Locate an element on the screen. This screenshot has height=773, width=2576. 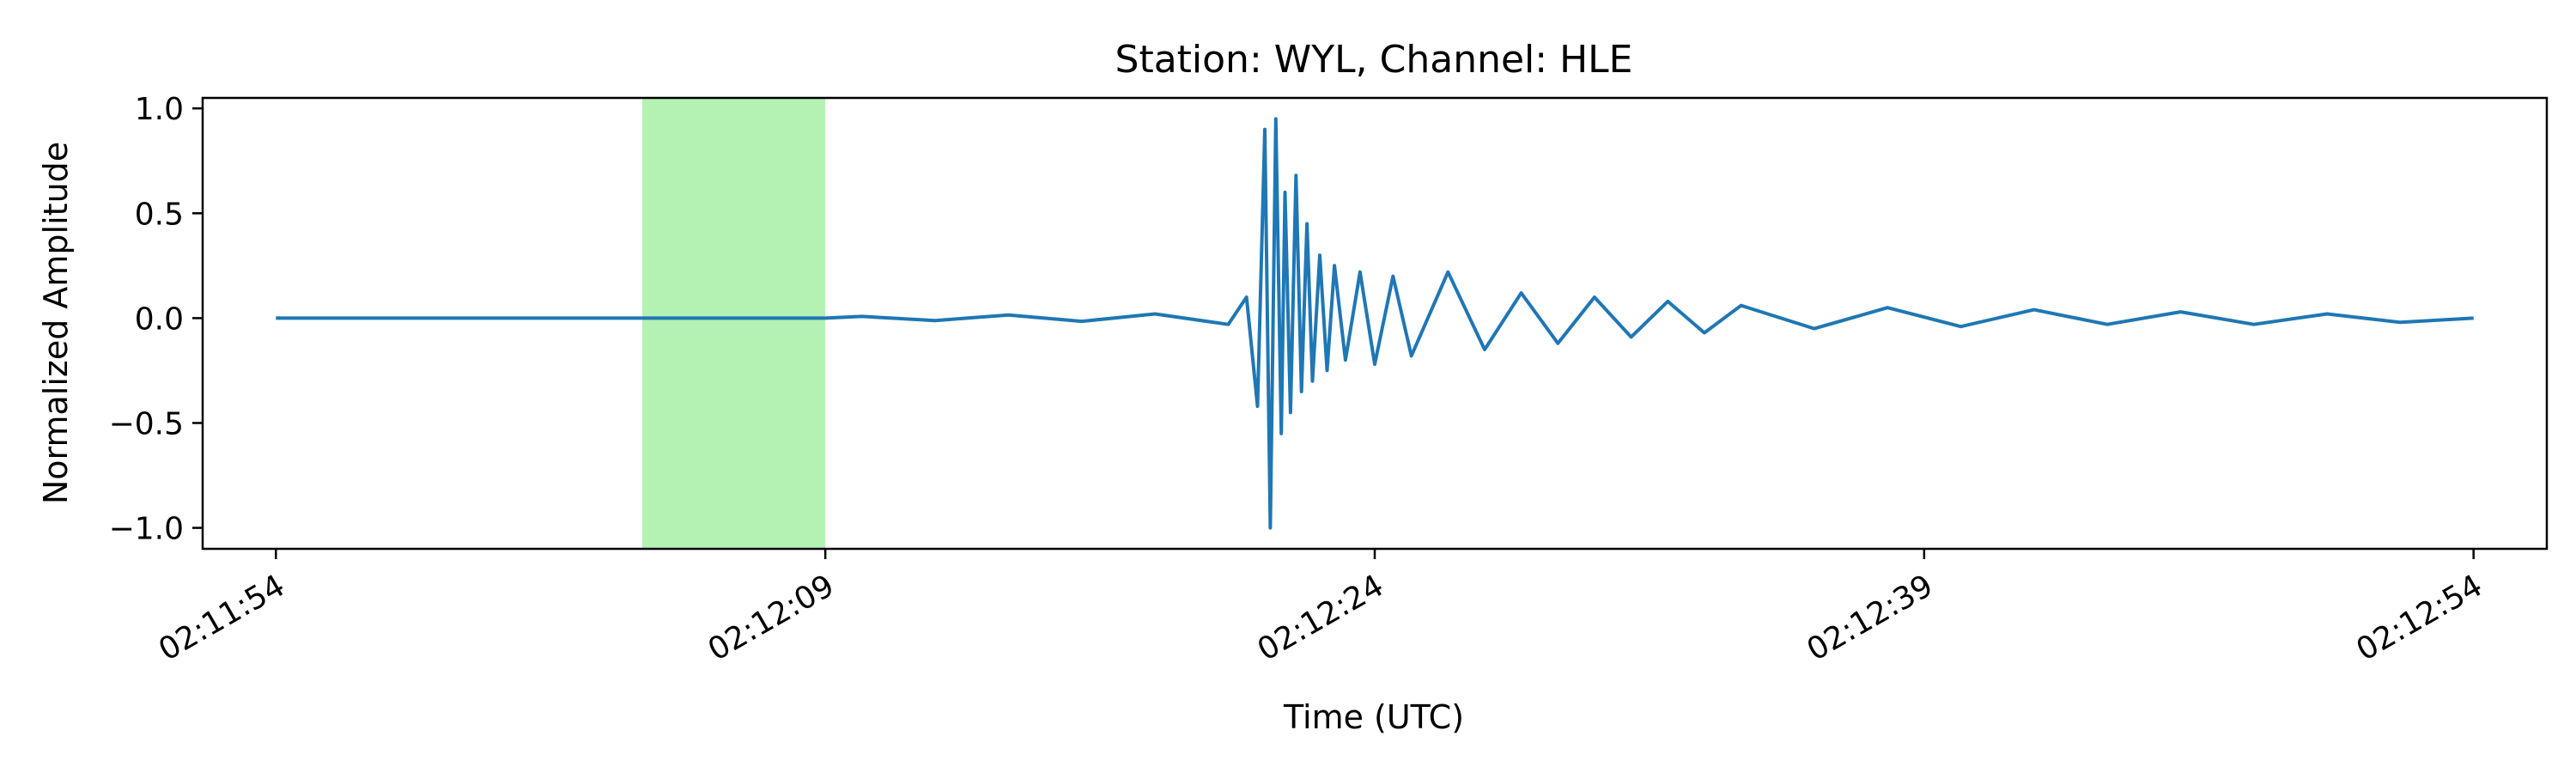
x-tick-label: 02:11:54 is located at coordinates (222, 617).